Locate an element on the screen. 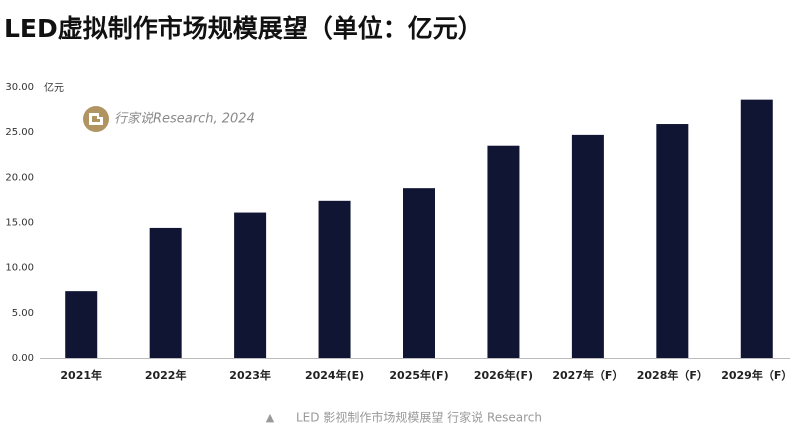 This screenshot has width=800, height=425. x-tick-label: 2026年(F) is located at coordinates (503, 375).